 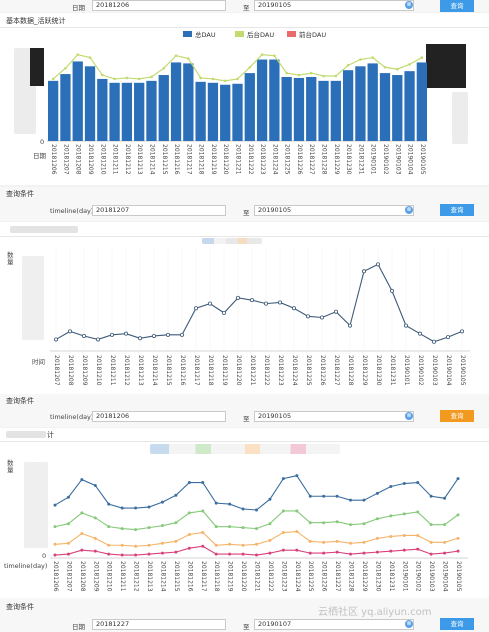 What do you see at coordinates (20, 194) in the screenshot?
I see `query-header: 查询条件` at bounding box center [20, 194].